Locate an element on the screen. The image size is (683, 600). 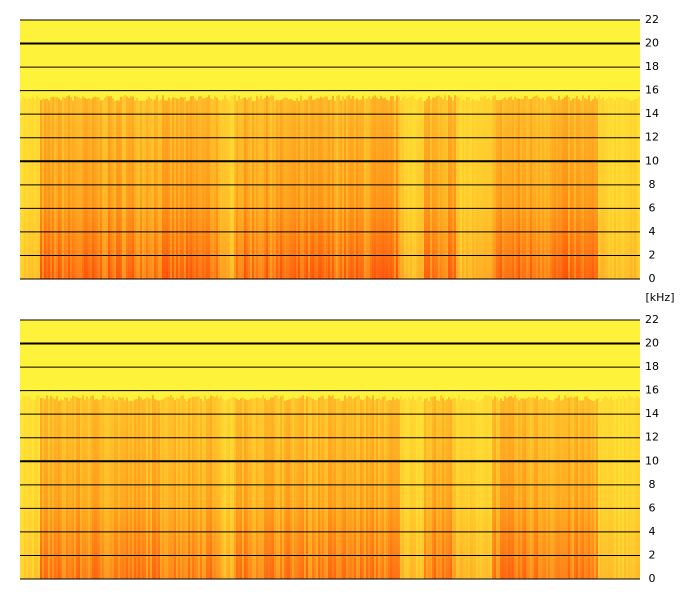
y-tick-label: 4 is located at coordinates (652, 531).